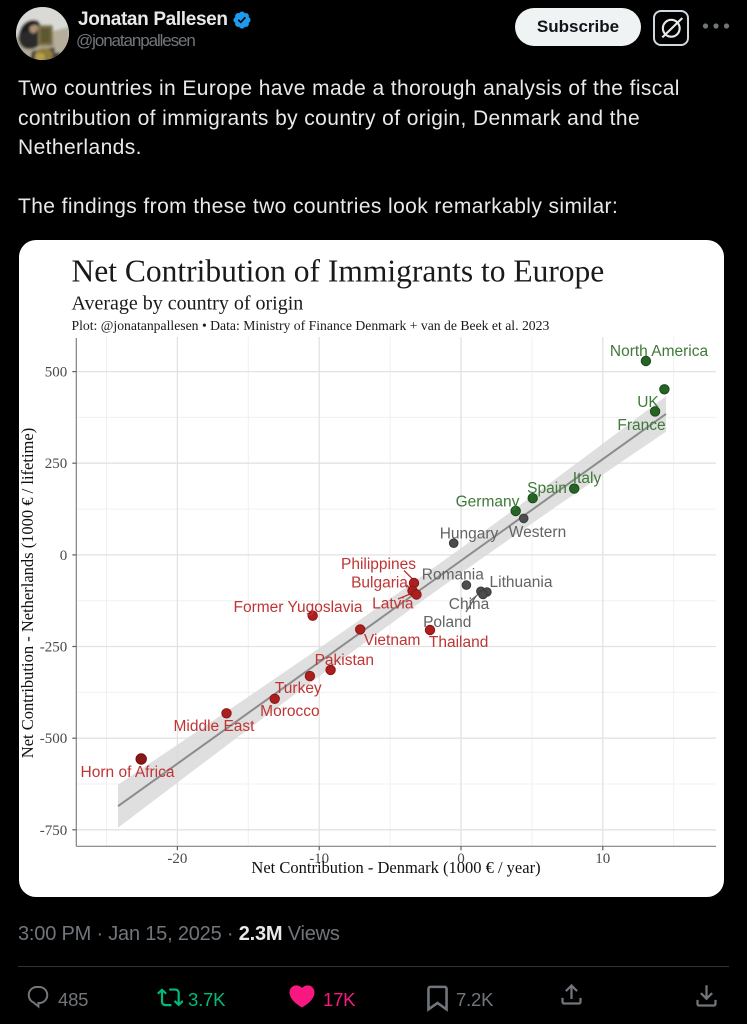 Image resolution: width=747 pixels, height=1024 pixels. What do you see at coordinates (177, 859) in the screenshot?
I see `svg-text: -20` at bounding box center [177, 859].